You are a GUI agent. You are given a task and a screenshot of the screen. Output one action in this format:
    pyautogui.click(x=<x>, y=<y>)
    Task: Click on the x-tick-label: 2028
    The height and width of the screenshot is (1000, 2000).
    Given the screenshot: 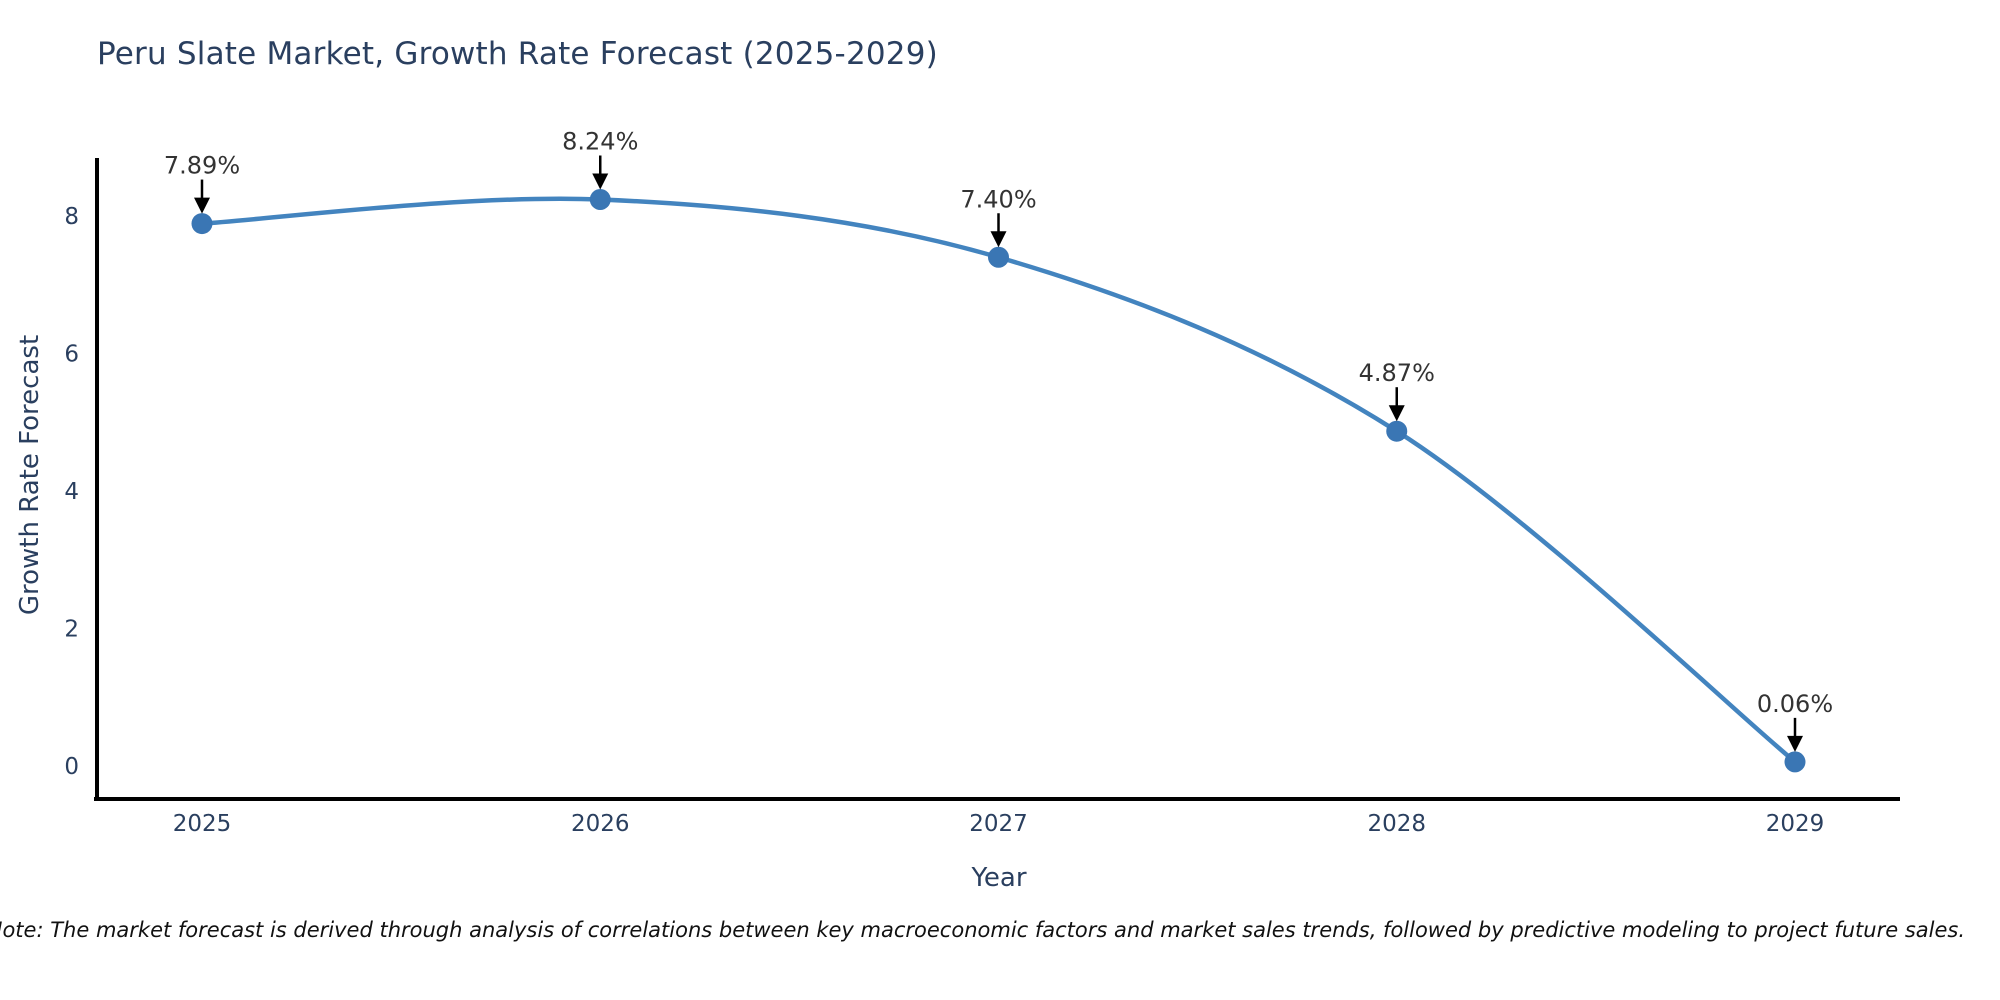 What is the action you would take?
    pyautogui.click(x=1396, y=824)
    